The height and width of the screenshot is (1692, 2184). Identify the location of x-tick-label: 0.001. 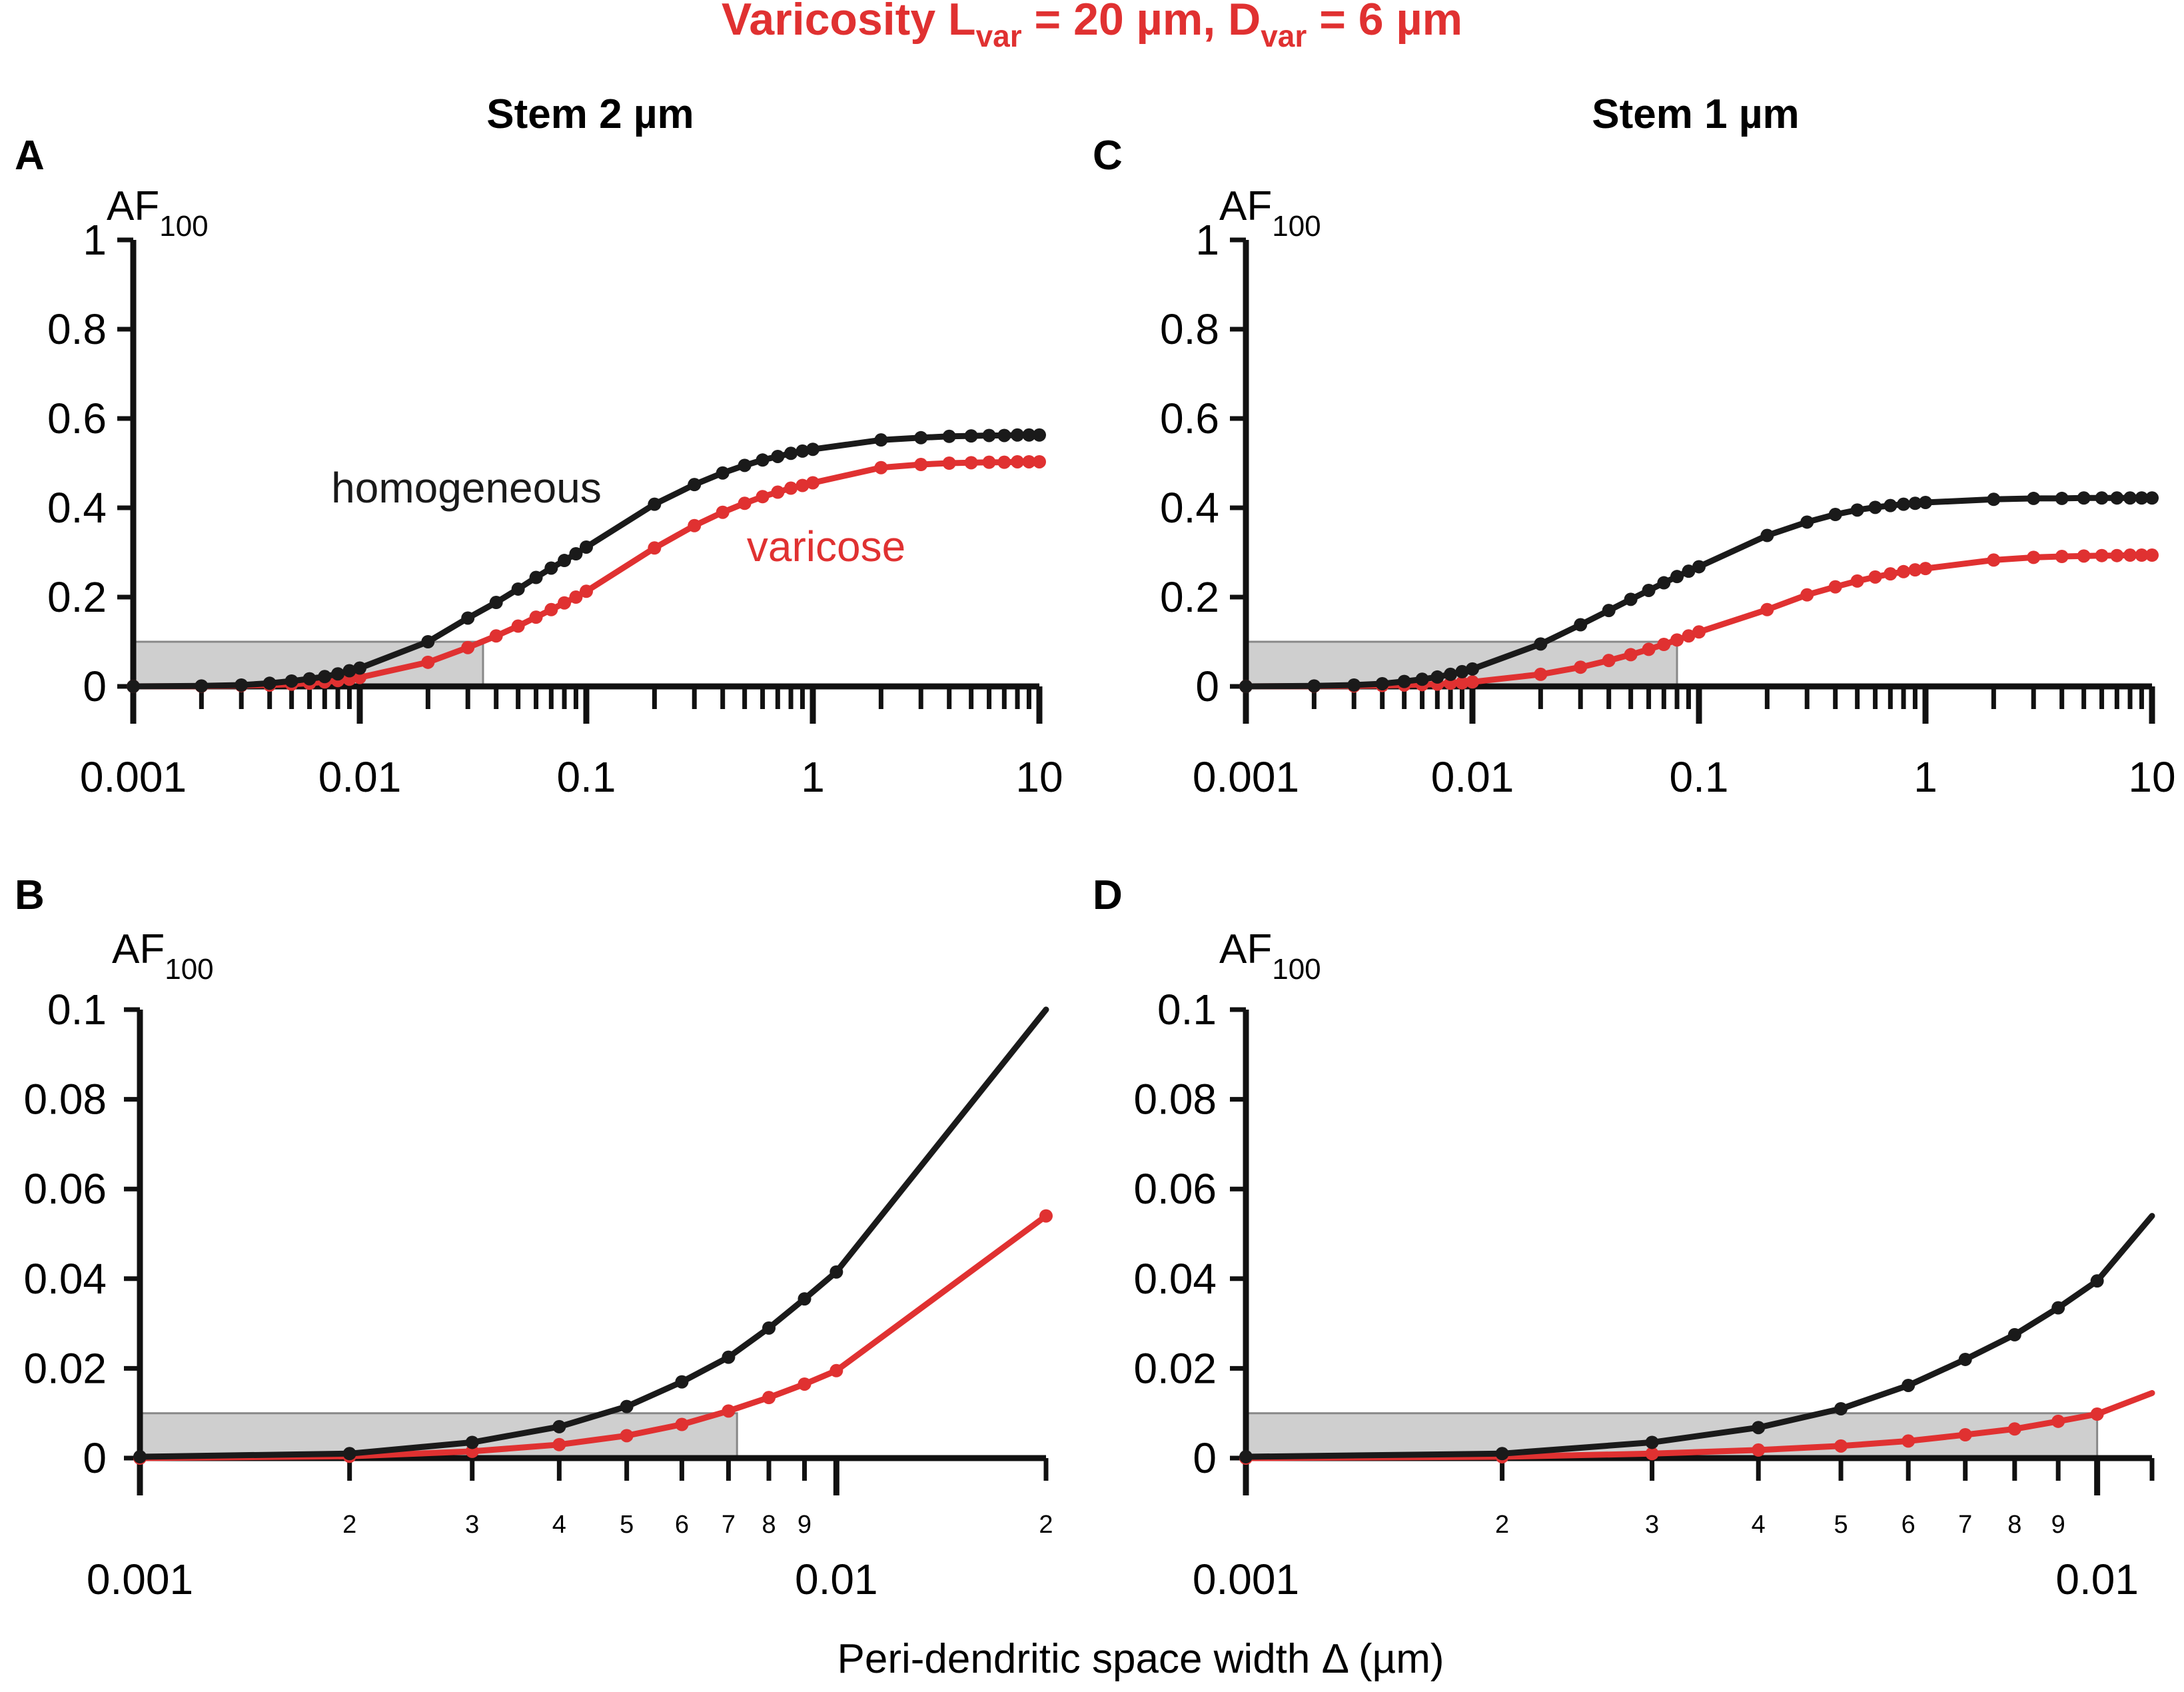
(133, 777).